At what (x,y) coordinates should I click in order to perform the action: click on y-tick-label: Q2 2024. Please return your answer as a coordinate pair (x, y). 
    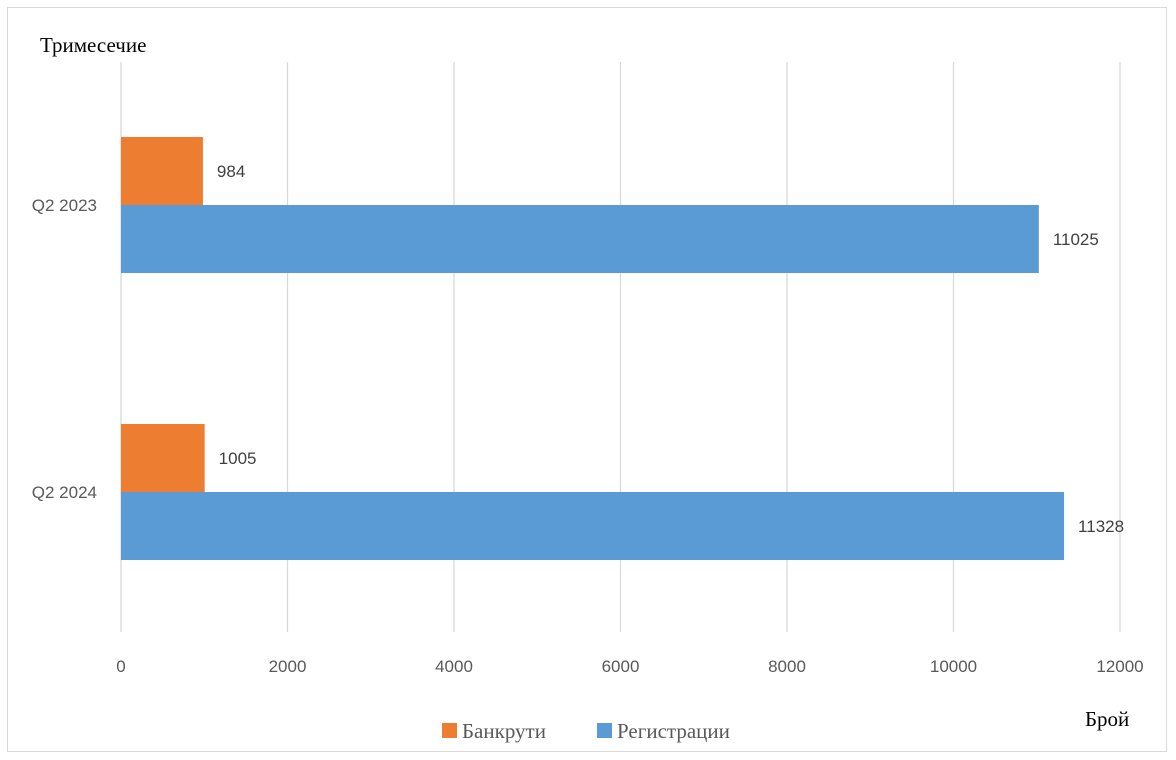
    Looking at the image, I should click on (64, 492).